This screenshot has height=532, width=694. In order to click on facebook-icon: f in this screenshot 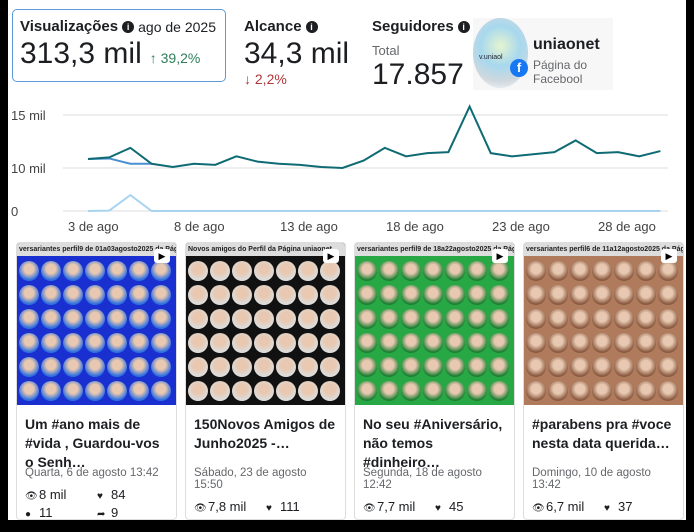, I will do `click(519, 68)`.